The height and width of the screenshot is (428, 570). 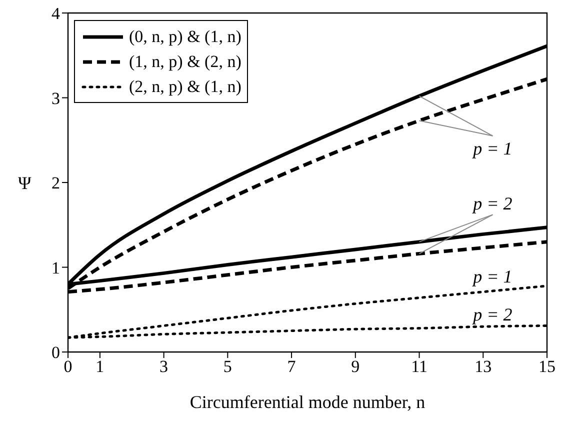 I want to click on y-tick-label: 4, so click(x=56, y=14).